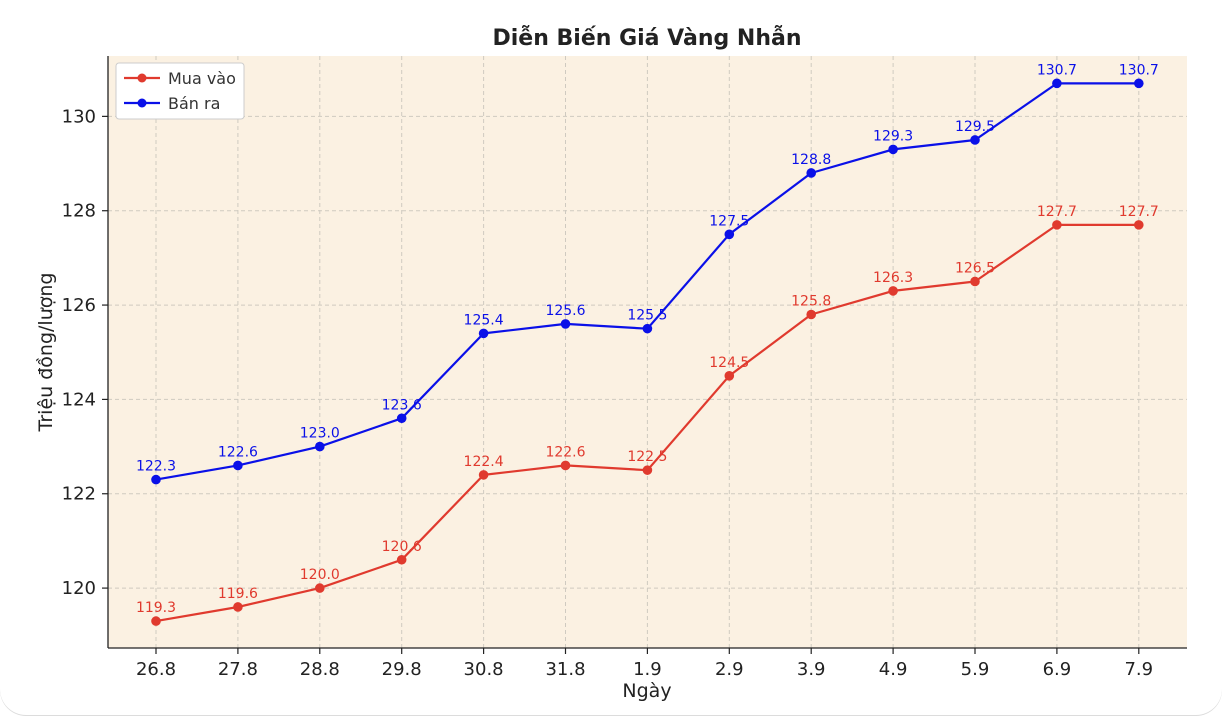 This screenshot has height=716, width=1222. What do you see at coordinates (484, 320) in the screenshot?
I see `data-label-ban-ra: 125.4` at bounding box center [484, 320].